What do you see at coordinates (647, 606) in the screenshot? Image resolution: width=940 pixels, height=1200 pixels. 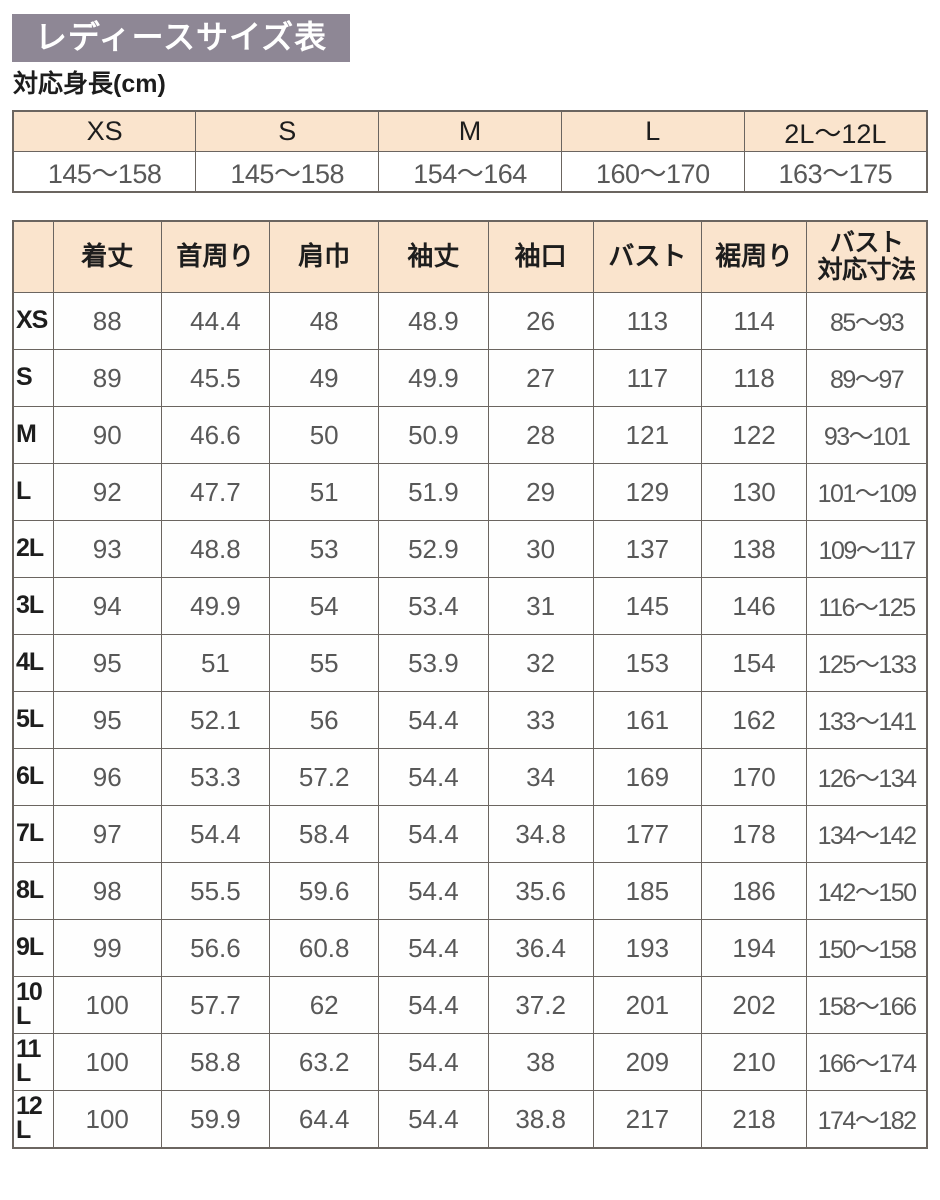 I see `cell-5: 145` at bounding box center [647, 606].